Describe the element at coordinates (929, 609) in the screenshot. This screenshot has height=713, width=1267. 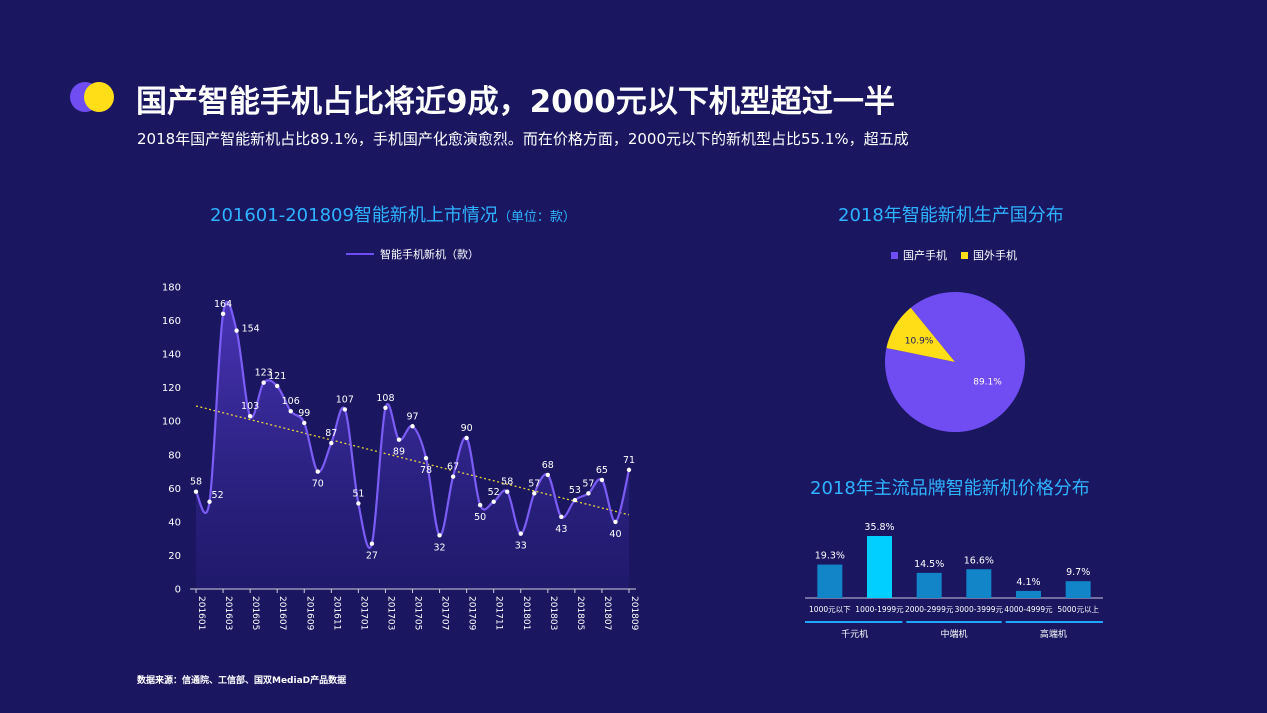
I see `bar-category-label: 2000-2999元` at that location.